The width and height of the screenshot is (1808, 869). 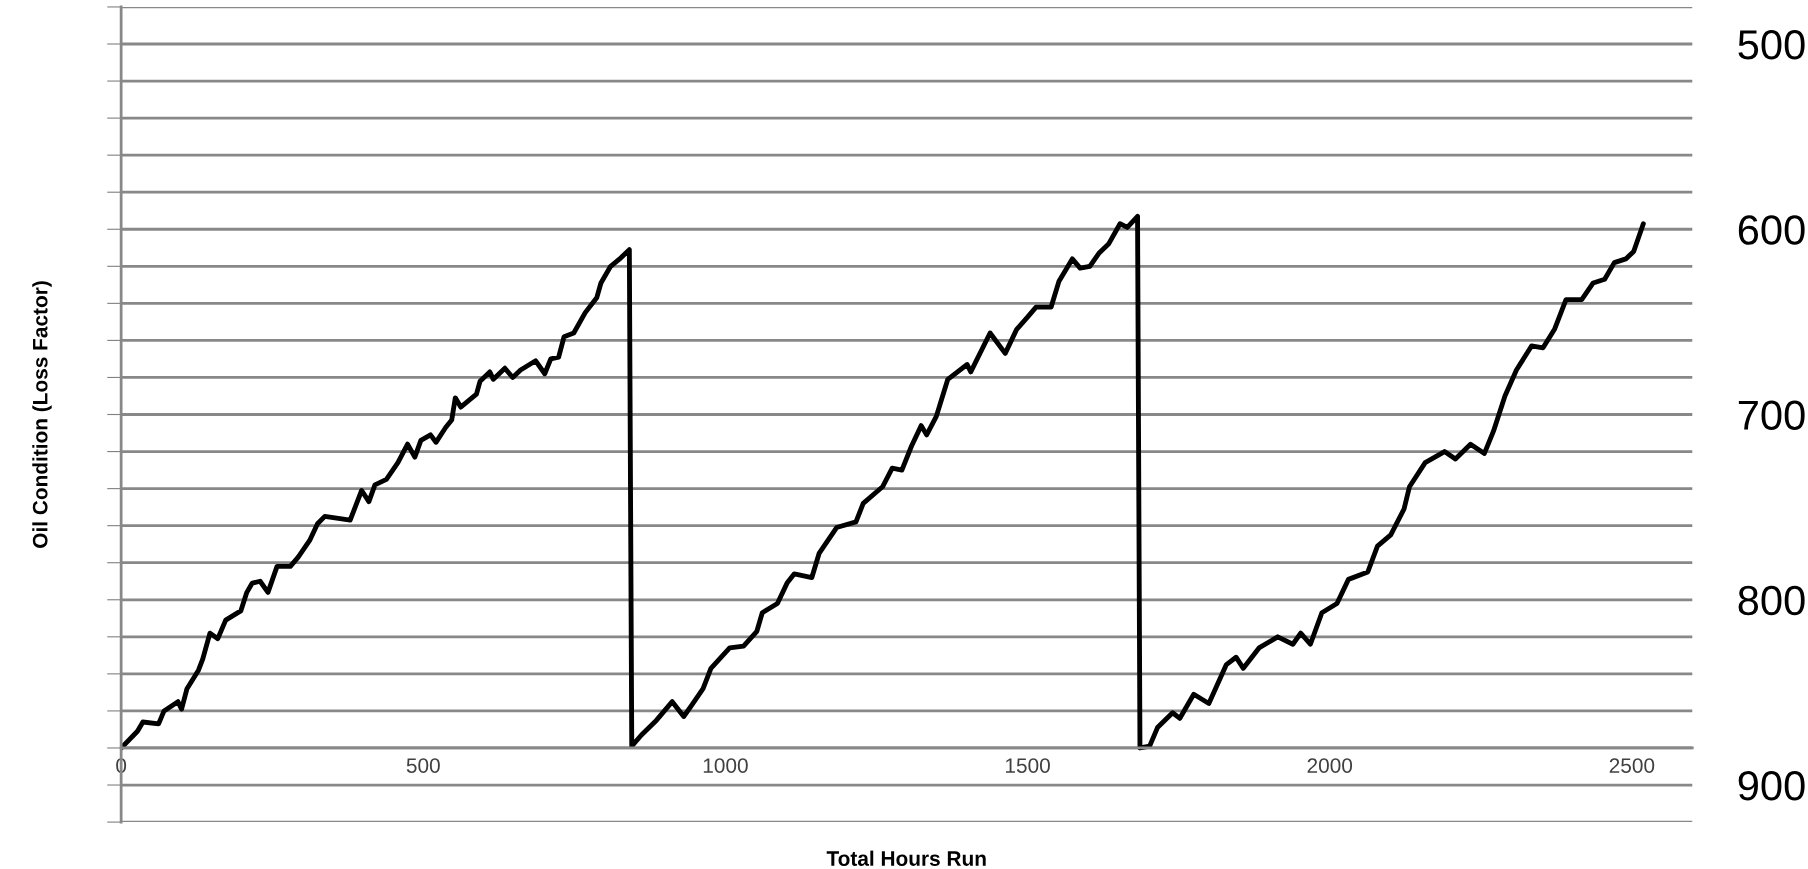 What do you see at coordinates (1632, 765) in the screenshot?
I see `x-tick-label: 2500` at bounding box center [1632, 765].